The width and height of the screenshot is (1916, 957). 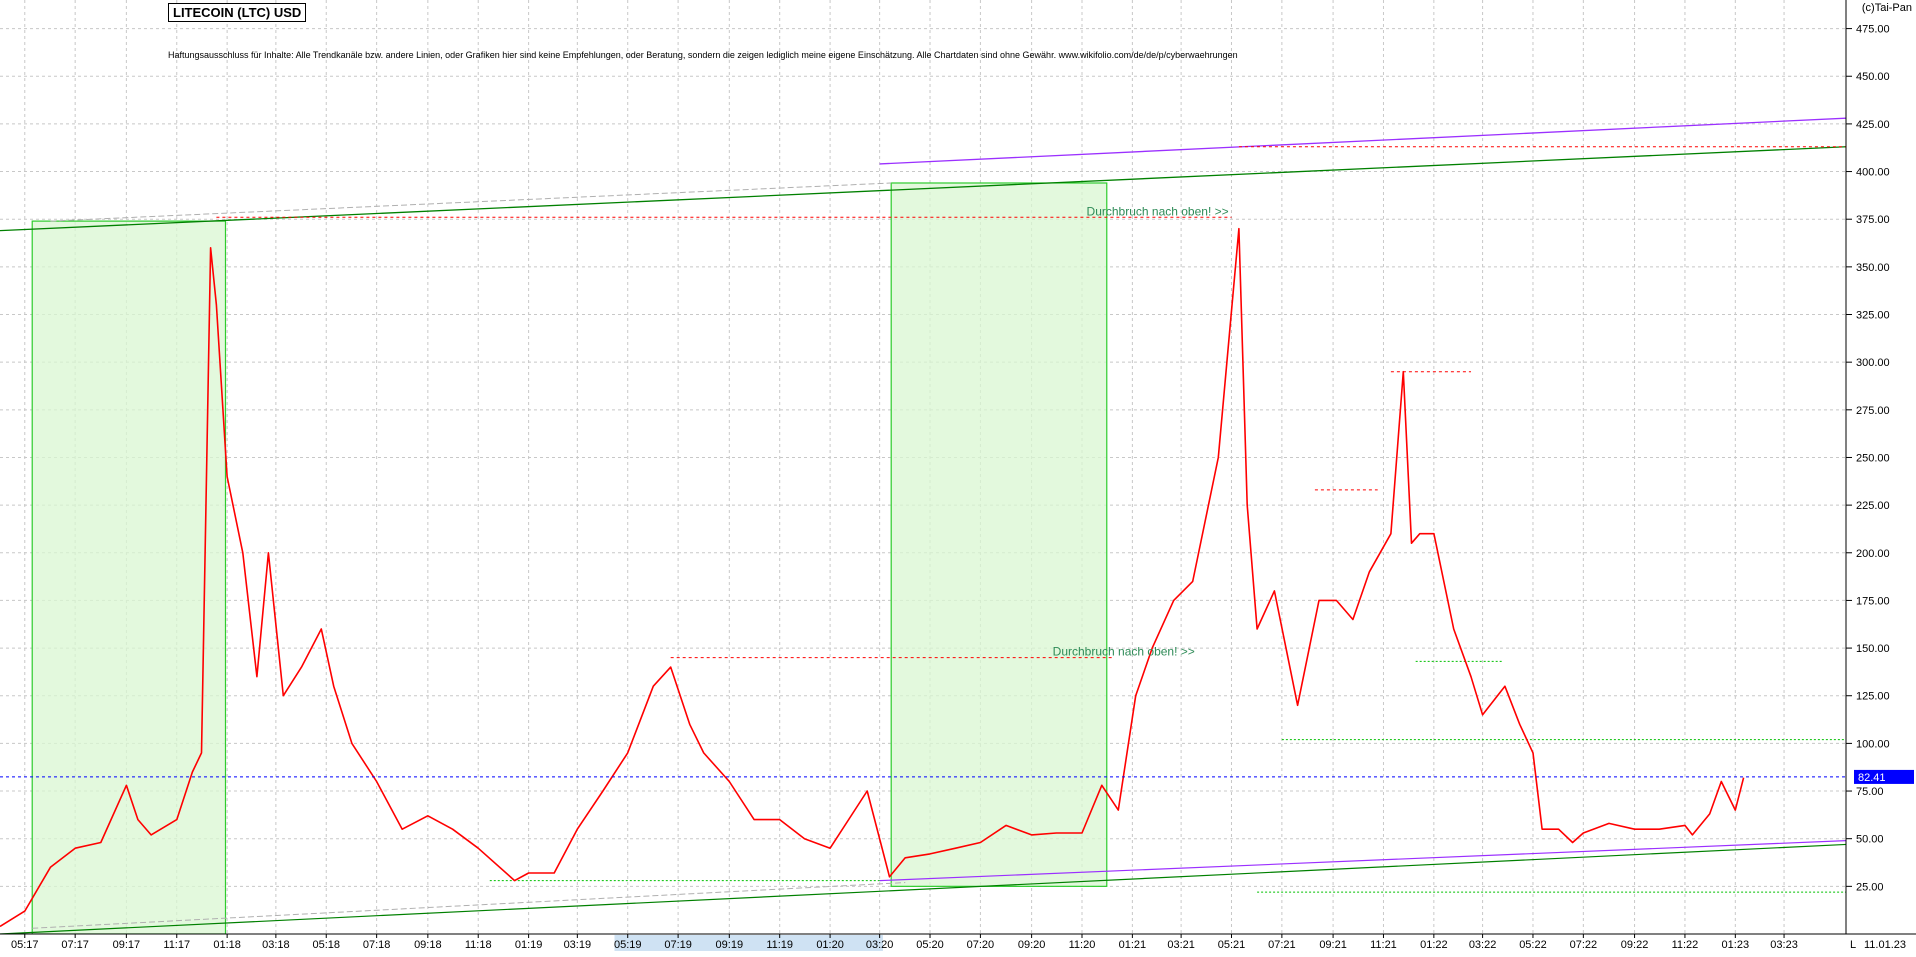 What do you see at coordinates (1685, 945) in the screenshot?
I see `x-tick-label: 11:22` at bounding box center [1685, 945].